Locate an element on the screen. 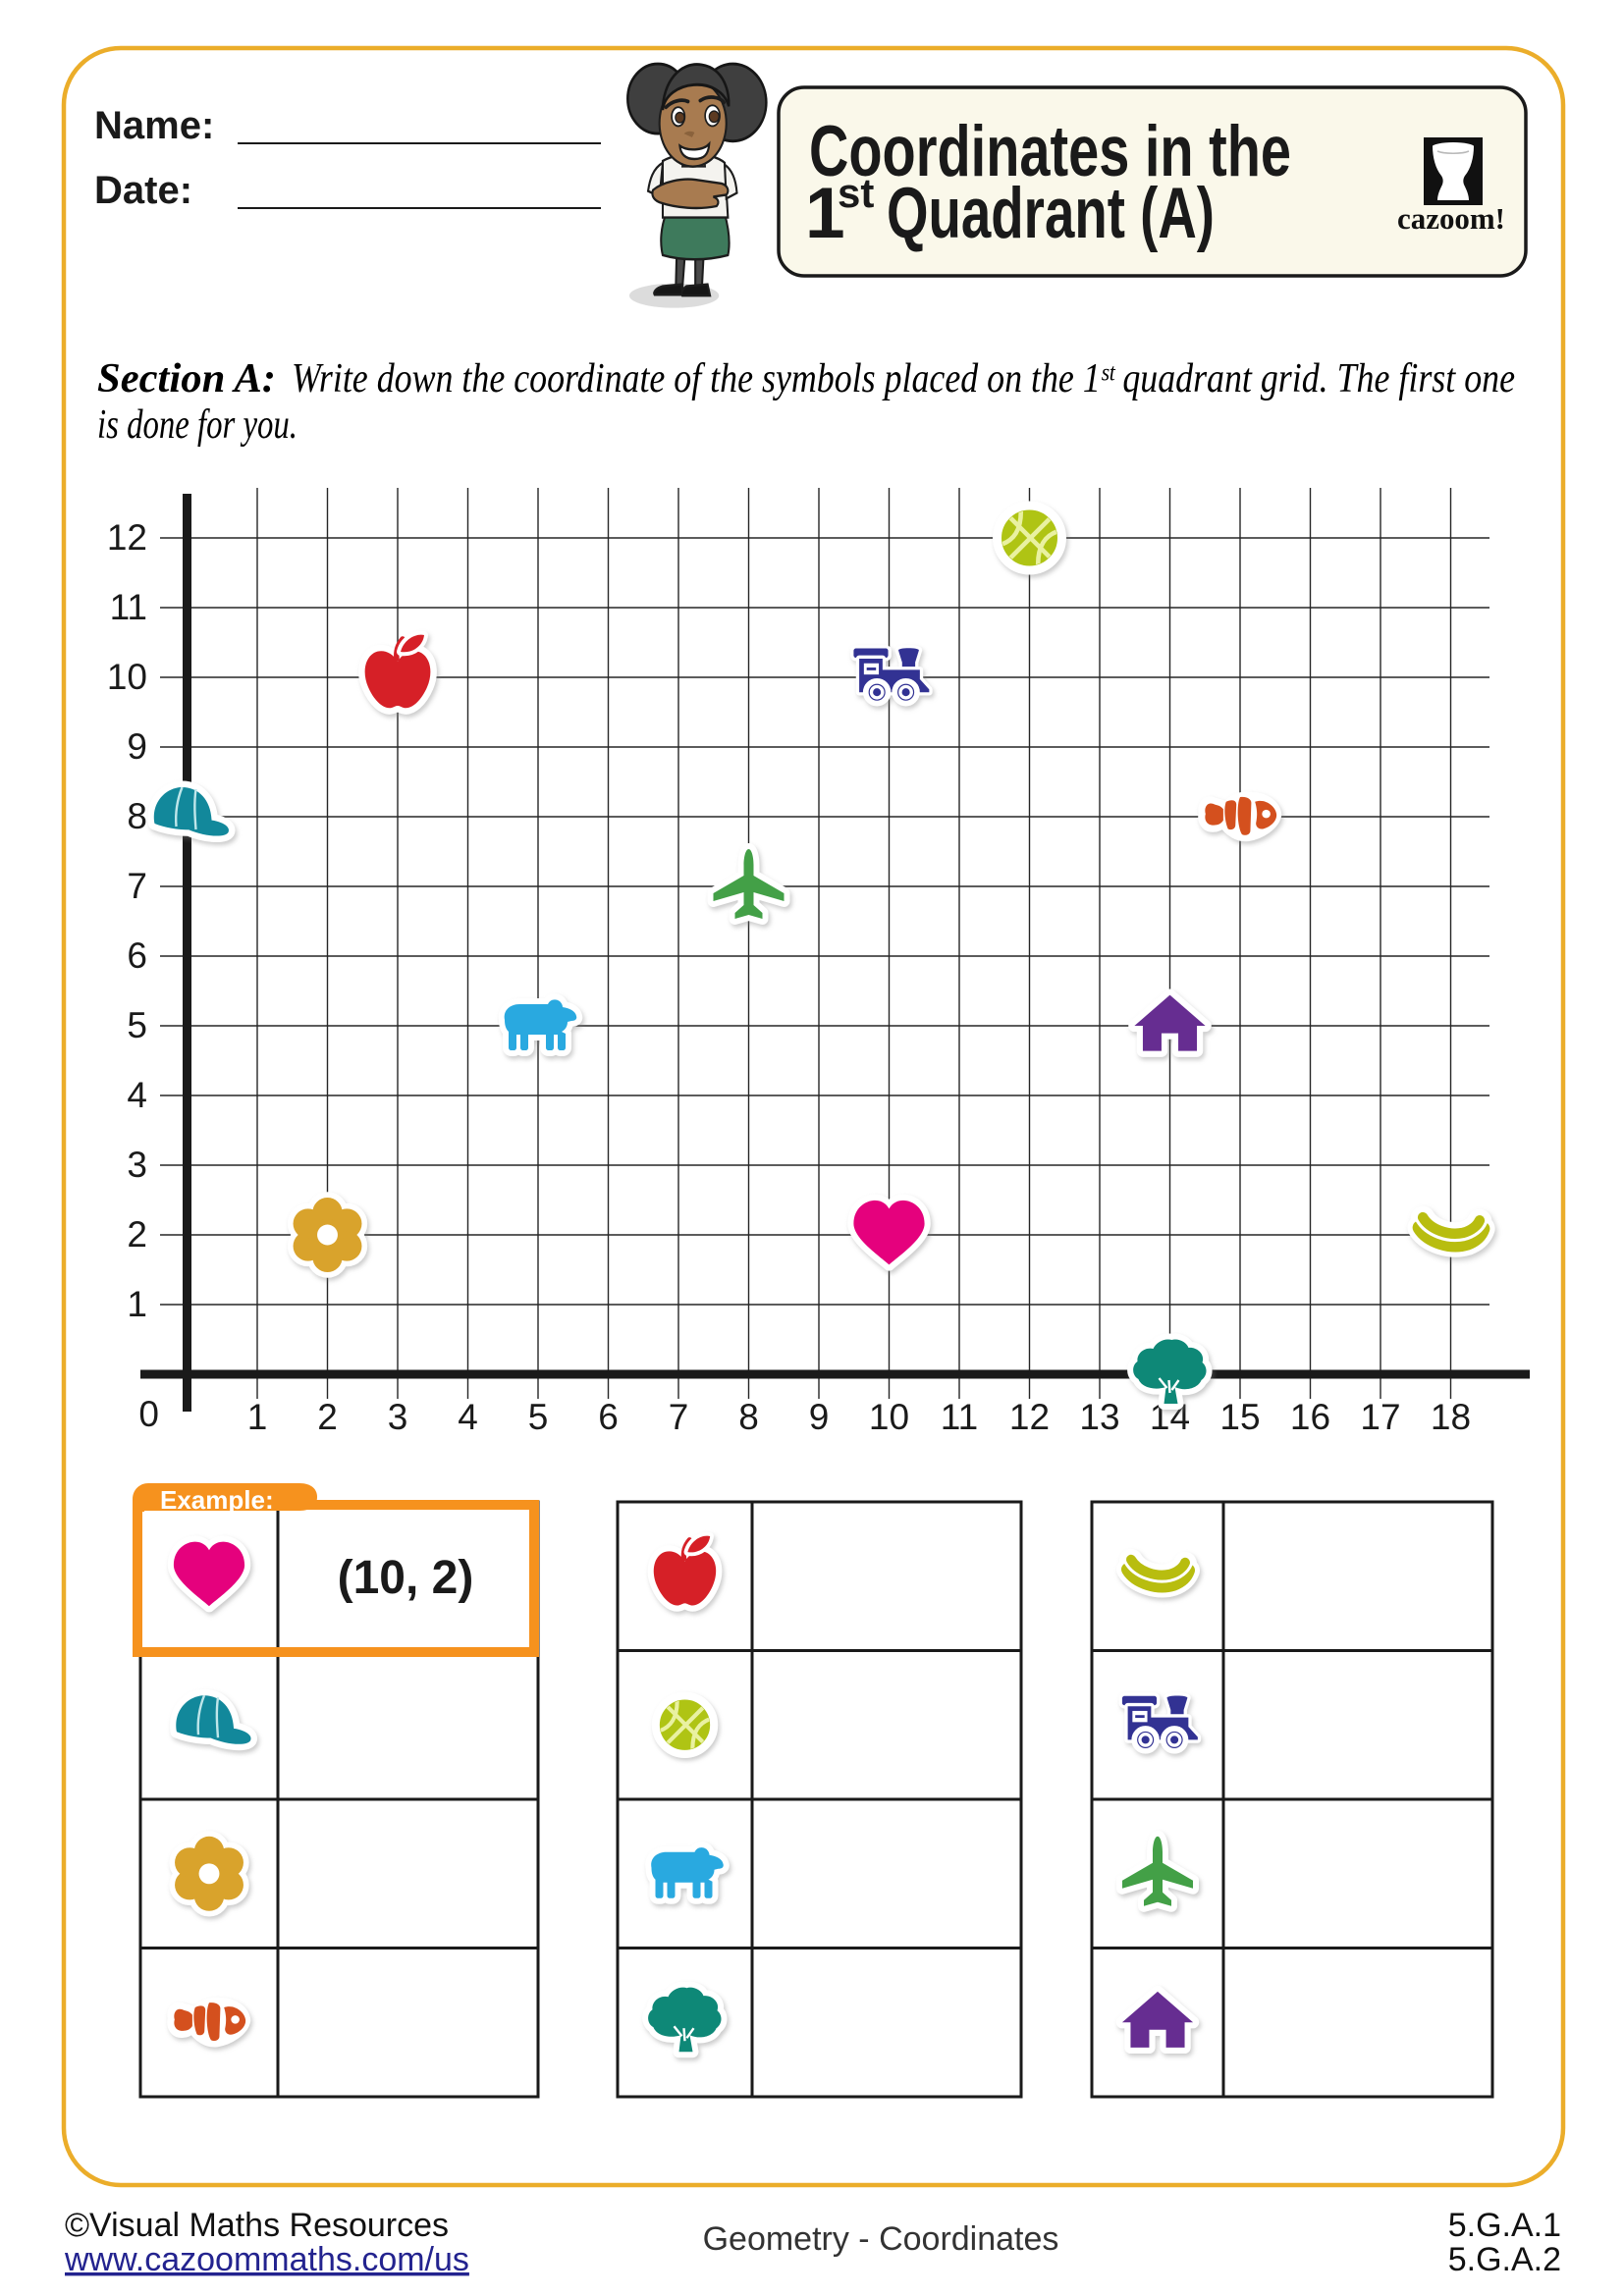  svg-text: is done for you. is located at coordinates (197, 425).